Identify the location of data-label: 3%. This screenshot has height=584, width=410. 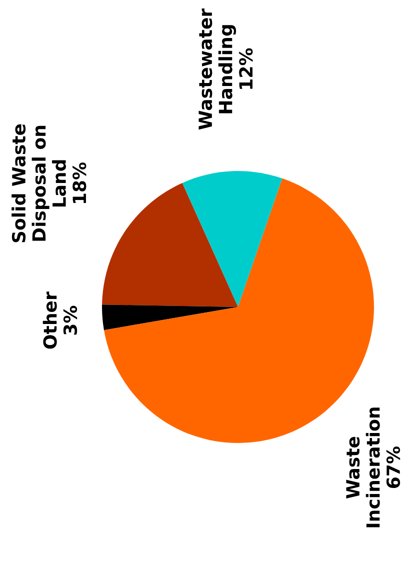
(70, 320).